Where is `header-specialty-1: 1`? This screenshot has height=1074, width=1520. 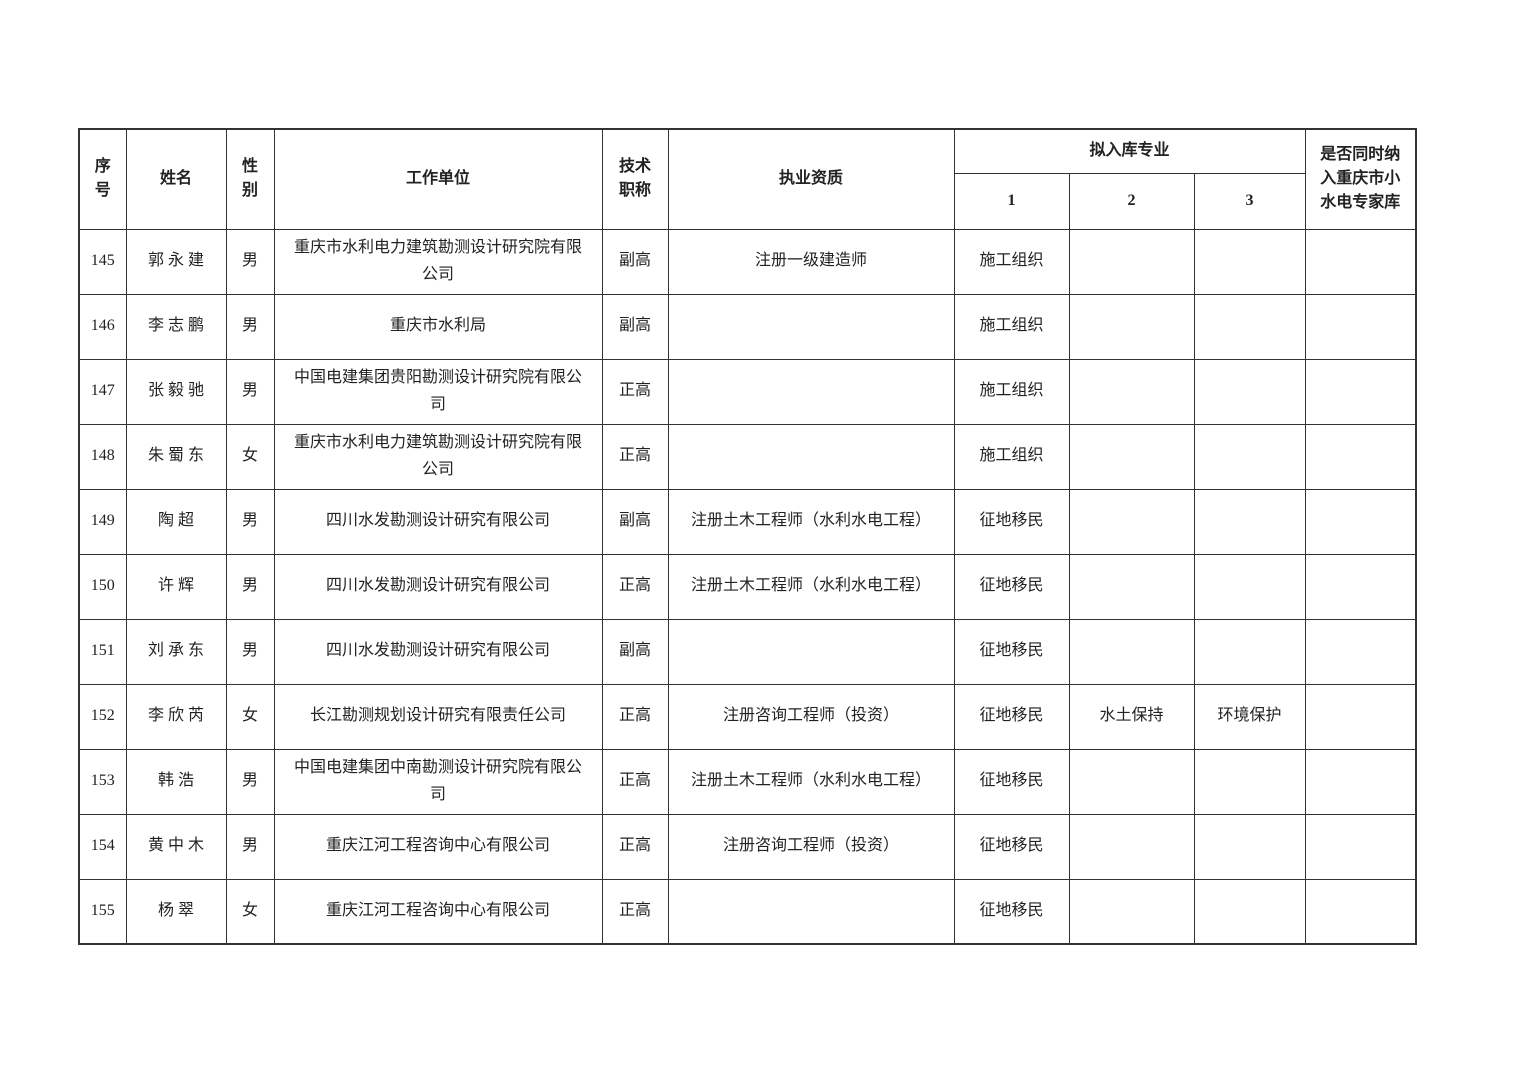
header-specialty-1: 1 is located at coordinates (1011, 201).